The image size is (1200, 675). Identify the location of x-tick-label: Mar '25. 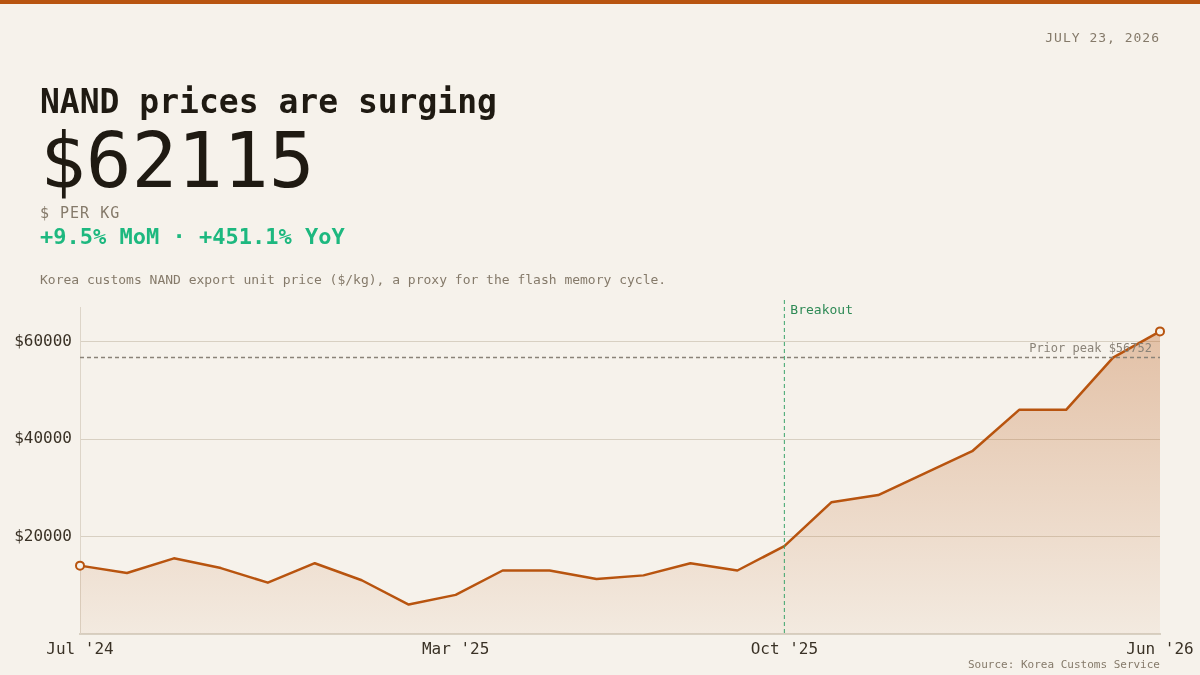
(455, 648).